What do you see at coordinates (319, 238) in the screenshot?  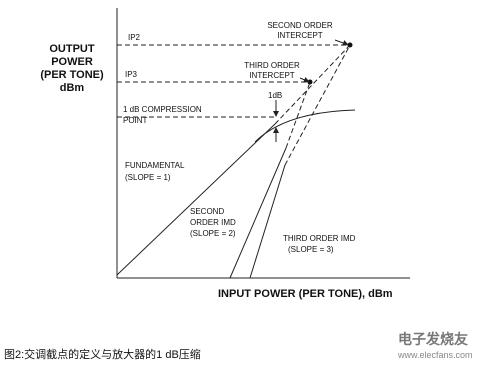 I see `label: THIRD ORDER IMD` at bounding box center [319, 238].